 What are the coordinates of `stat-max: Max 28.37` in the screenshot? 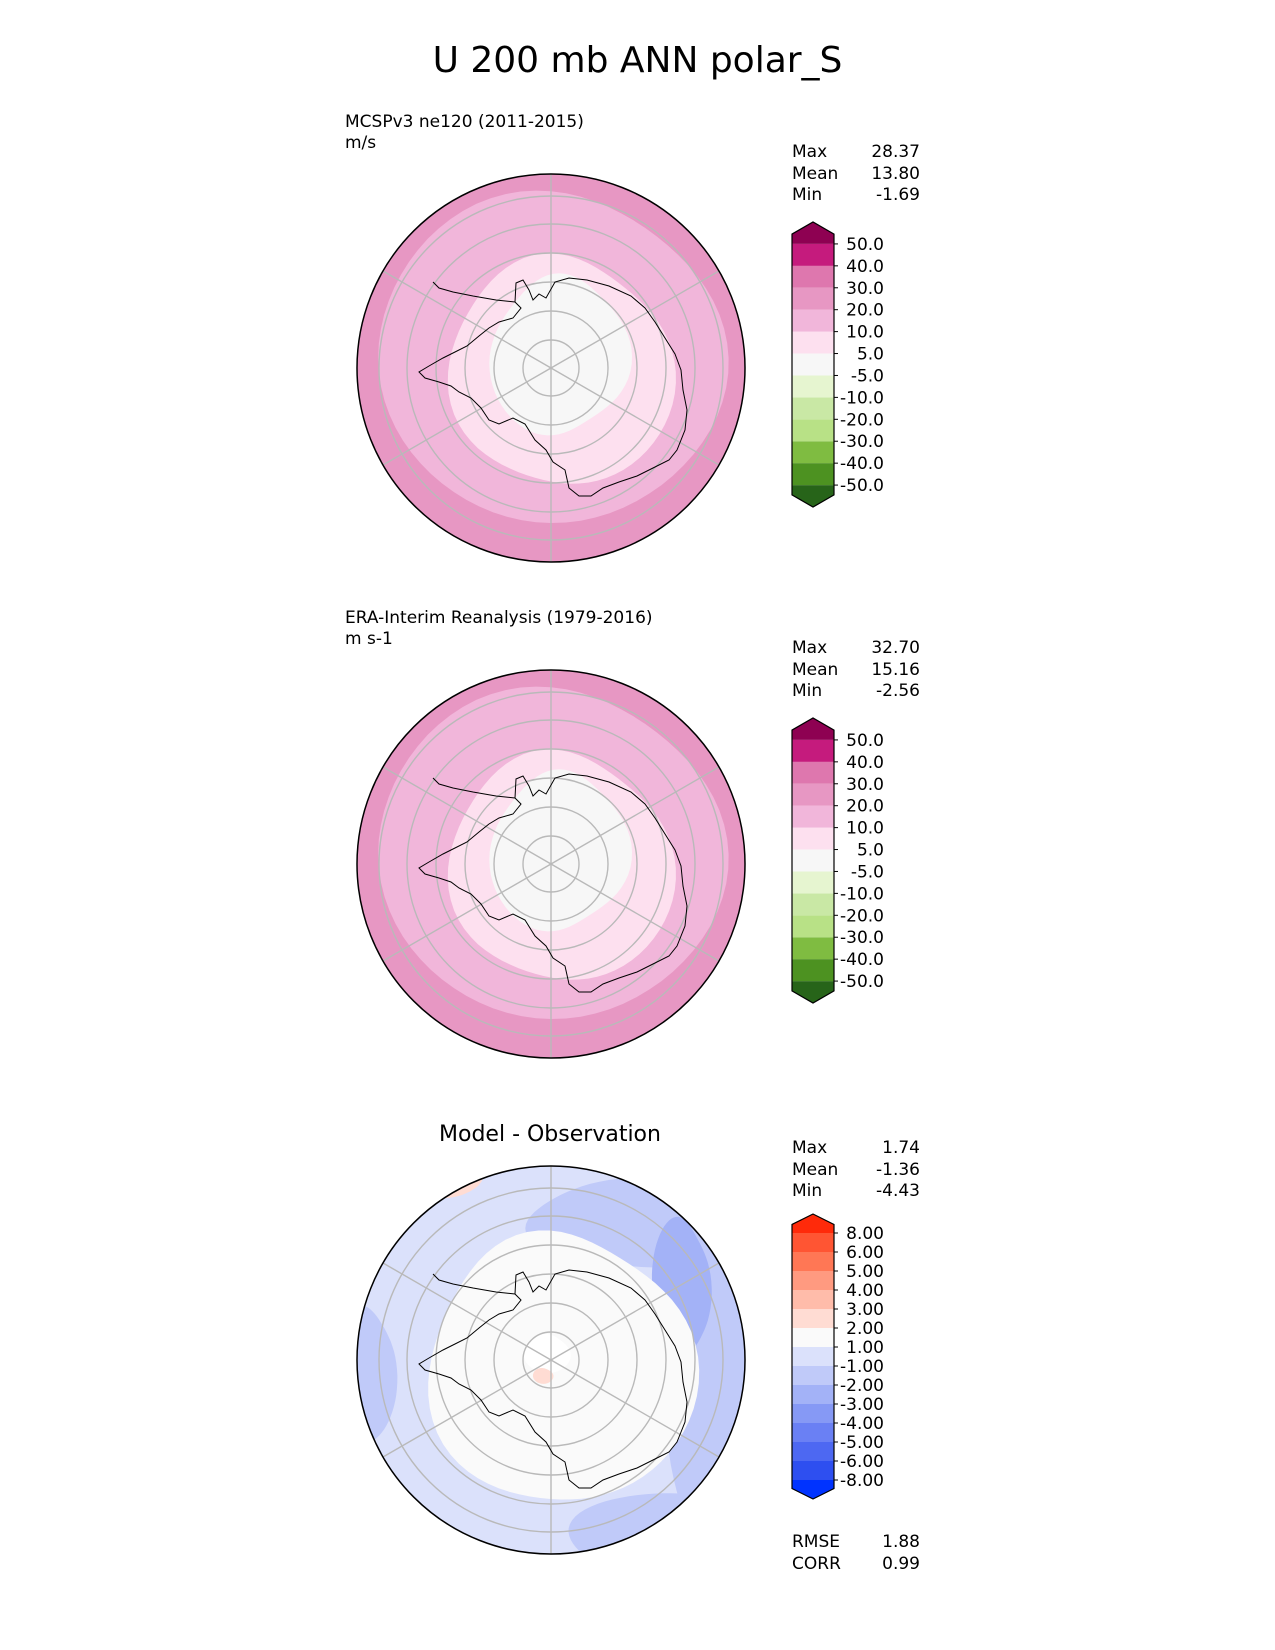 It's located at (856, 152).